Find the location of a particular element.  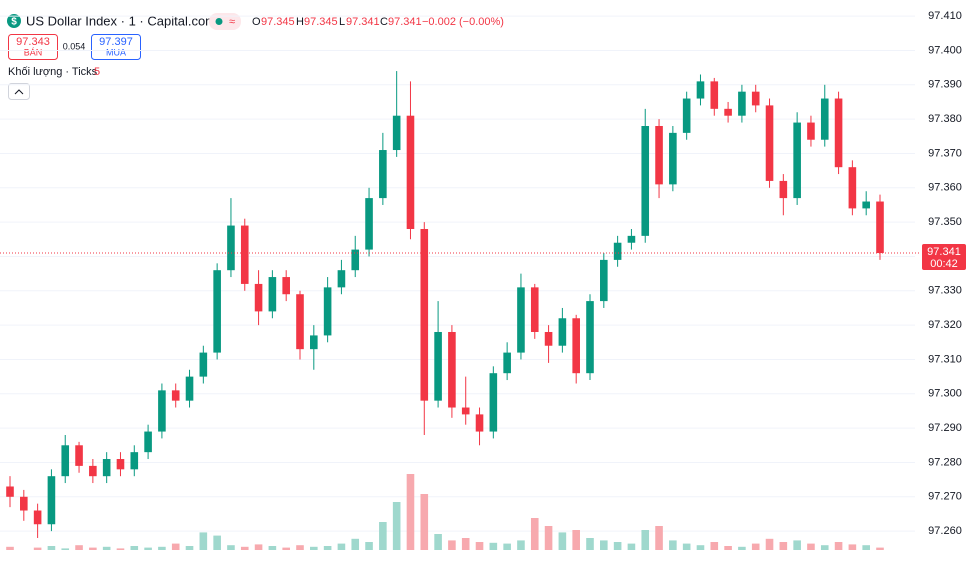

y-tick-label: 97.380 is located at coordinates (945, 119).